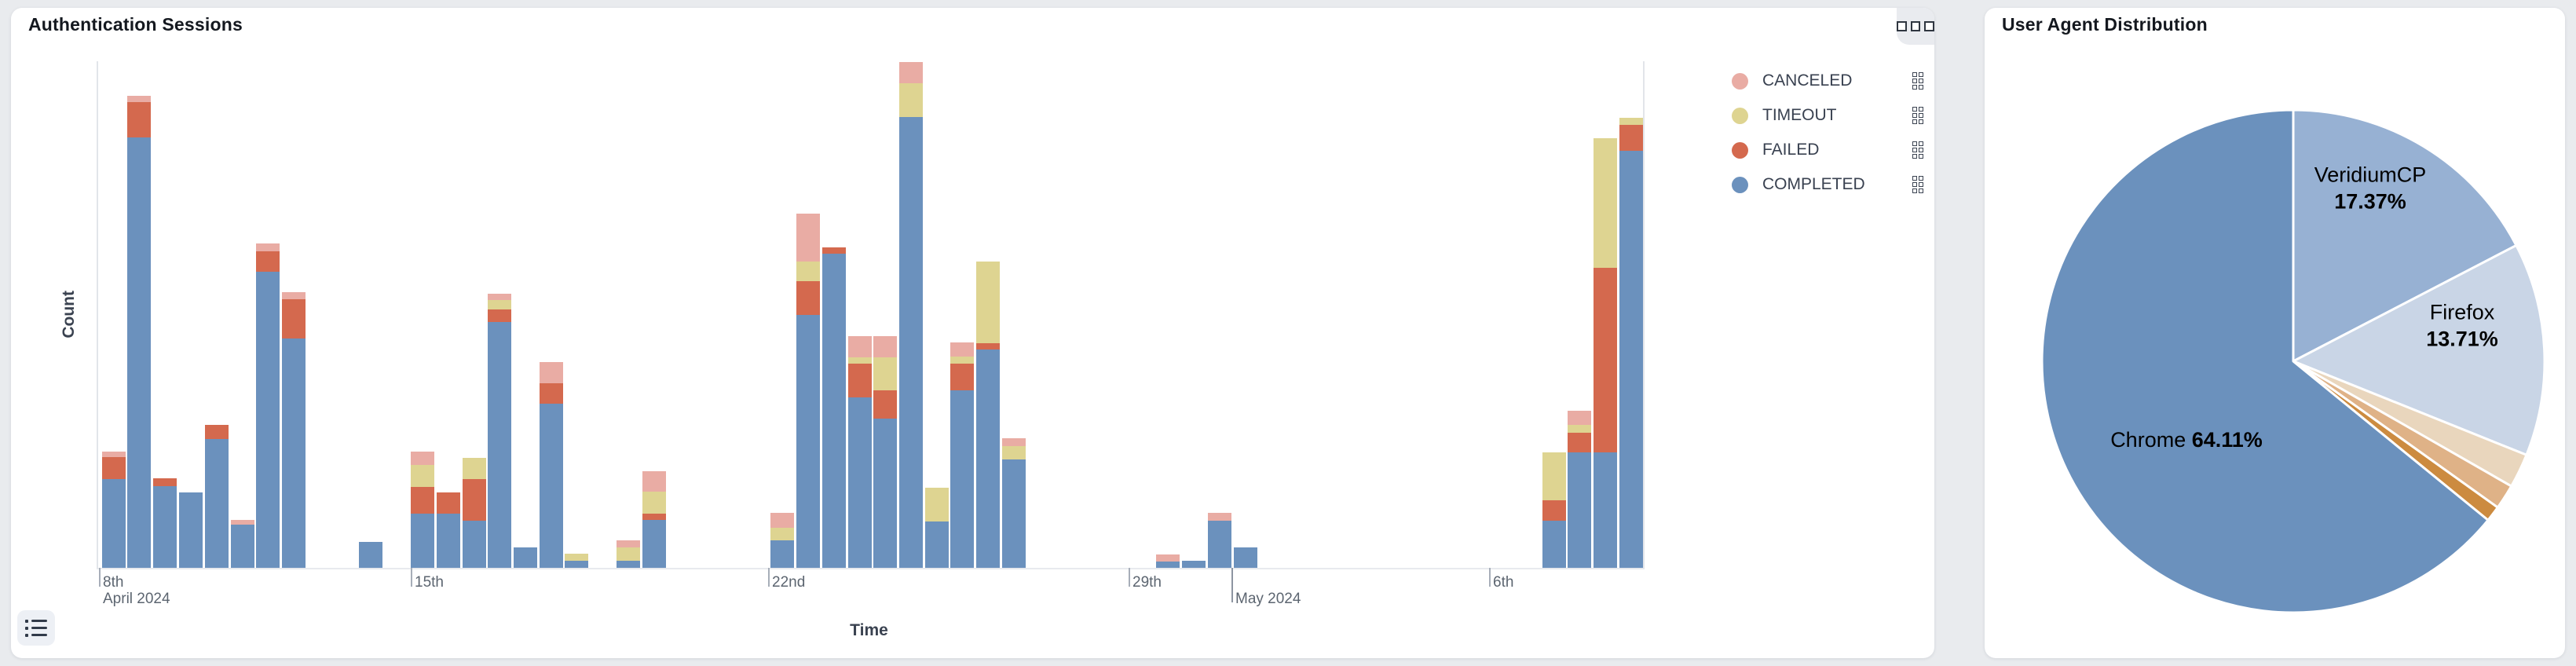  What do you see at coordinates (1792, 81) in the screenshot?
I see `legend-item-canceled: CANCELED` at bounding box center [1792, 81].